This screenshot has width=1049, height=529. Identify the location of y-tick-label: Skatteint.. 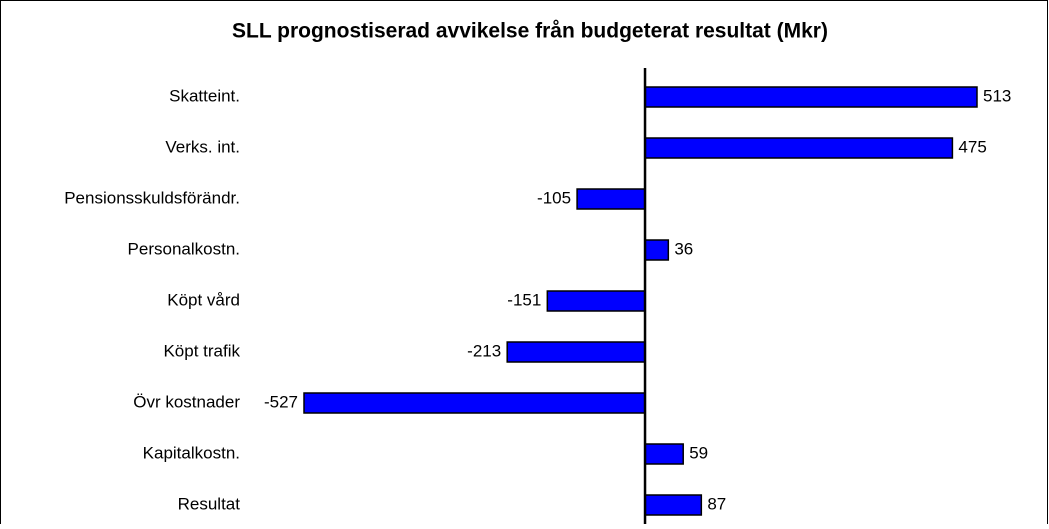
(204, 95).